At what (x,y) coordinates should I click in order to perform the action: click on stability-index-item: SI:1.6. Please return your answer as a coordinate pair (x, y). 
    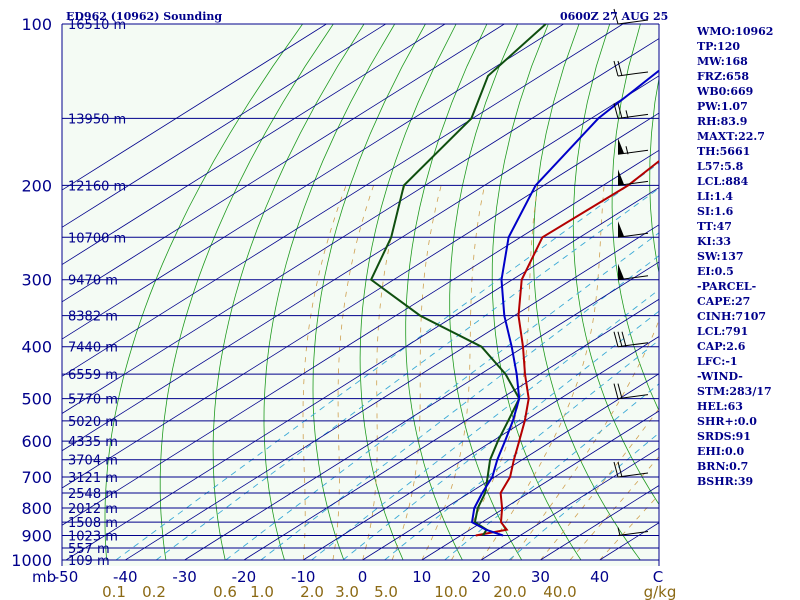
    Looking at the image, I should click on (715, 211).